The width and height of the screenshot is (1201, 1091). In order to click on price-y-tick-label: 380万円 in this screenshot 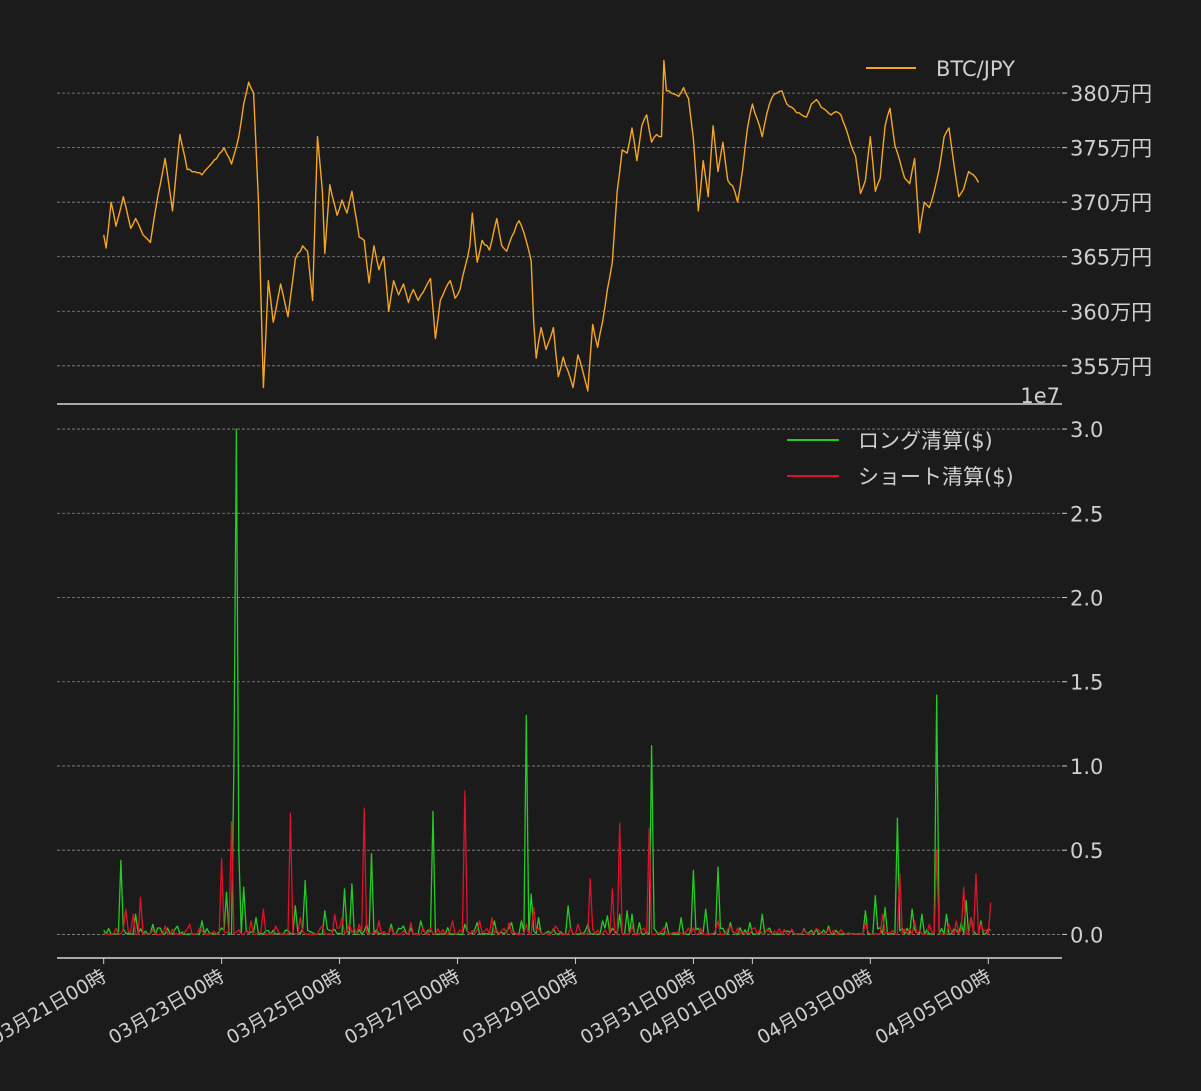, I will do `click(1111, 94)`.